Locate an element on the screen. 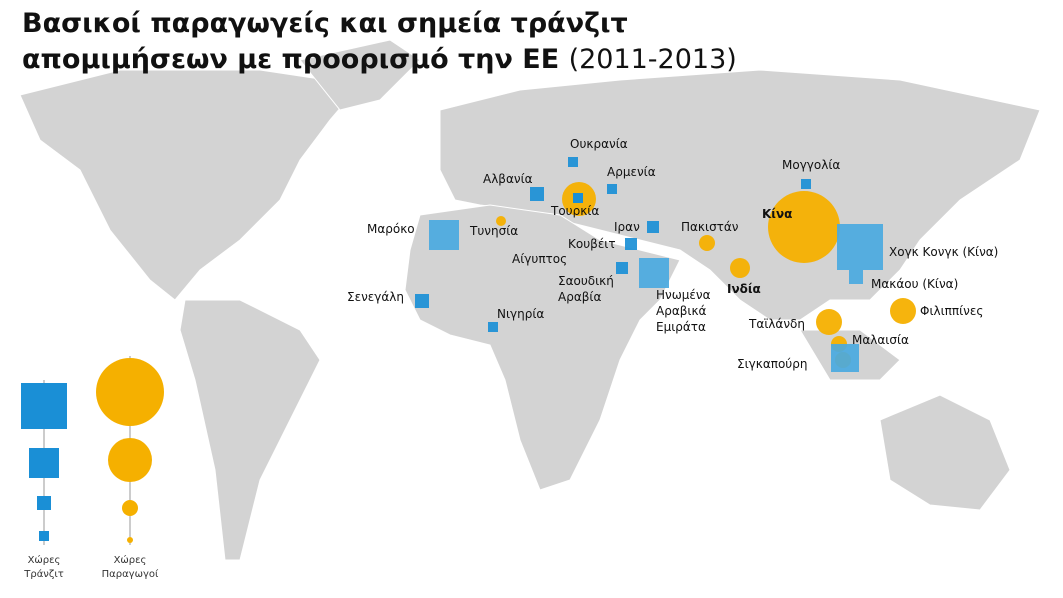  country-label: Αραβία is located at coordinates (579, 297).